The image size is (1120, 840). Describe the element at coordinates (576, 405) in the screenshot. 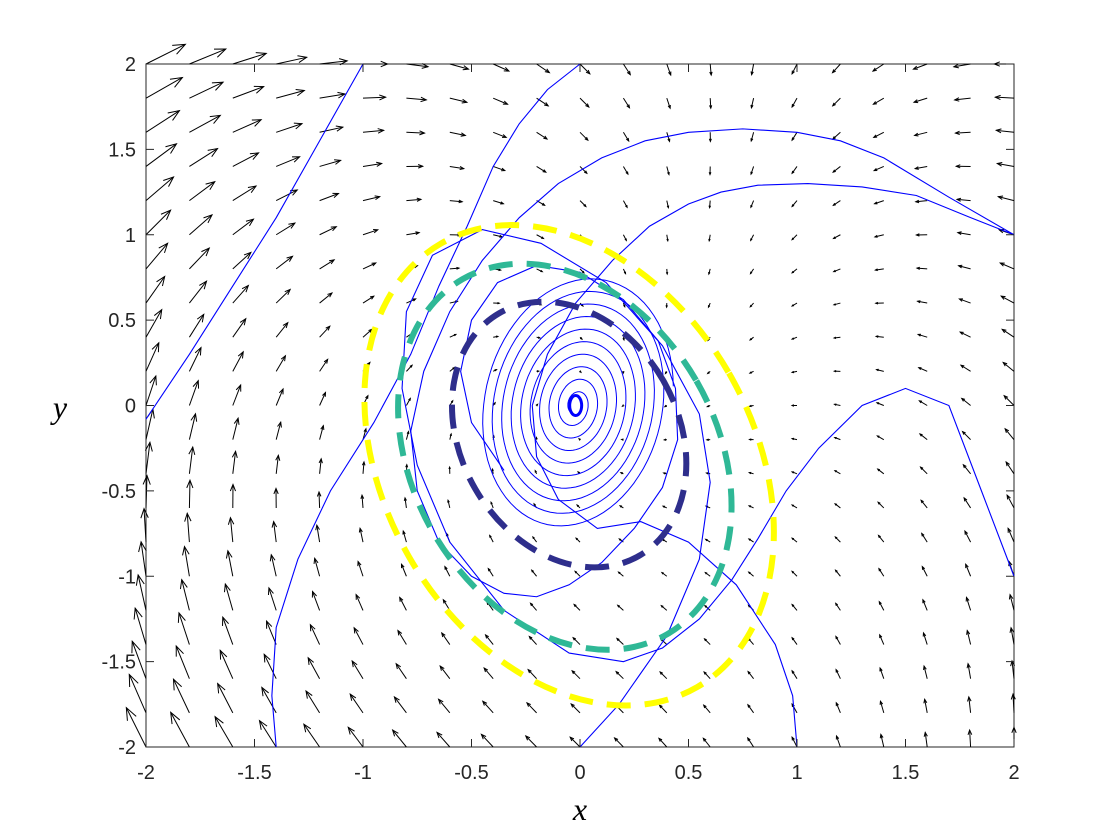

I see `equilibrium-point` at that location.